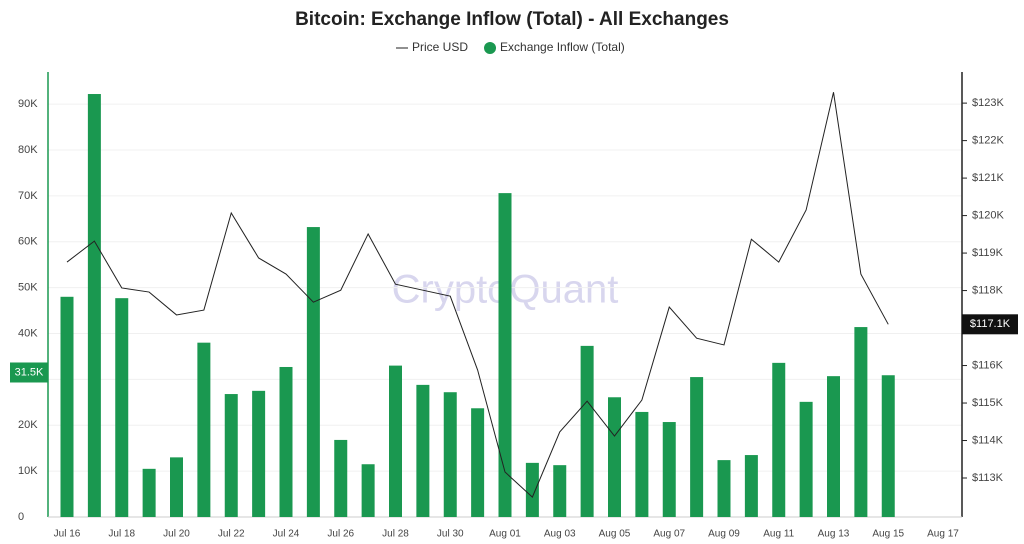 Image resolution: width=1024 pixels, height=544 pixels. I want to click on y-tick-label: 10K, so click(28, 471).